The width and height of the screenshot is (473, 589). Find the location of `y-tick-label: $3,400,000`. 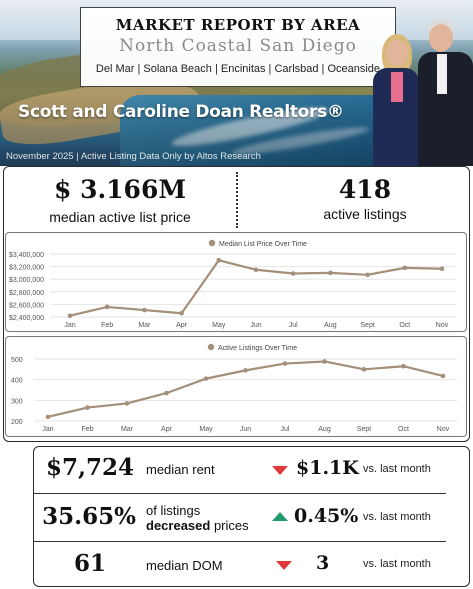

y-tick-label: $3,400,000 is located at coordinates (26, 255).